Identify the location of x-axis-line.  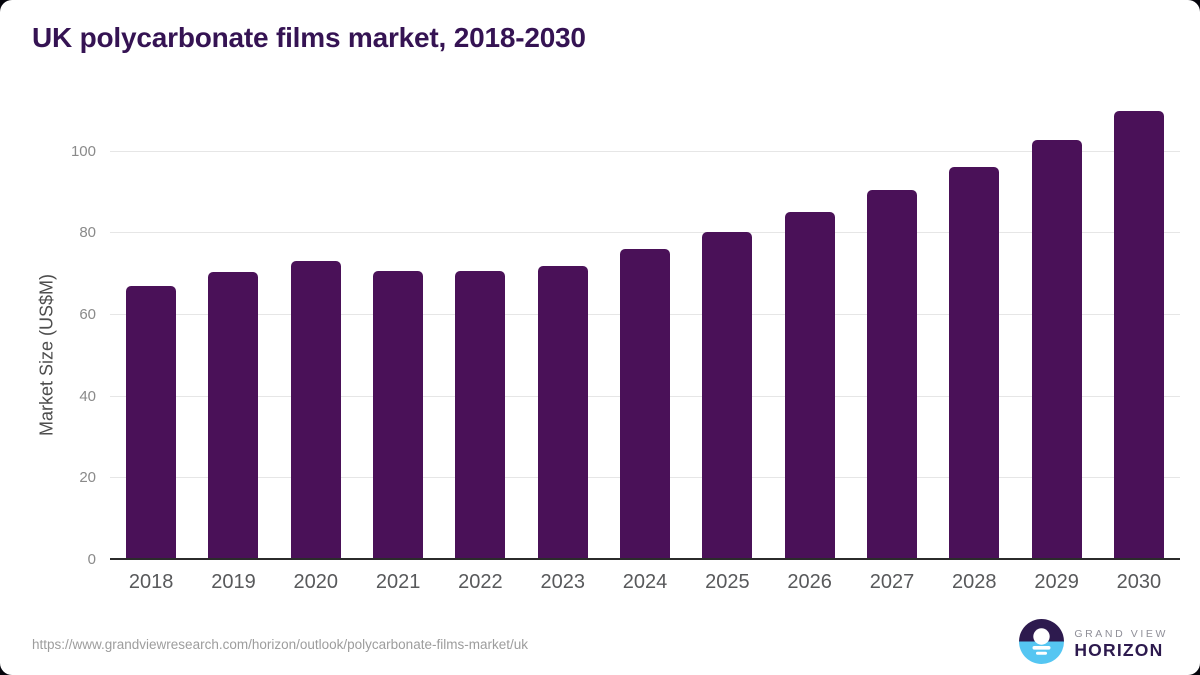
(645, 559).